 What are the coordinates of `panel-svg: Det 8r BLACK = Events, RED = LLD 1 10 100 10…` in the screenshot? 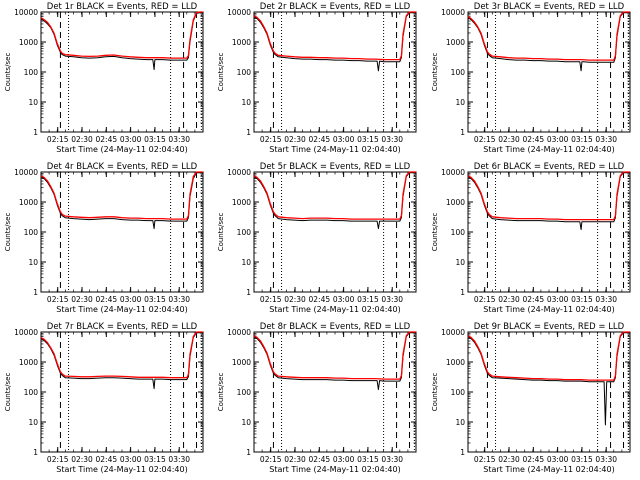 It's located at (317, 398).